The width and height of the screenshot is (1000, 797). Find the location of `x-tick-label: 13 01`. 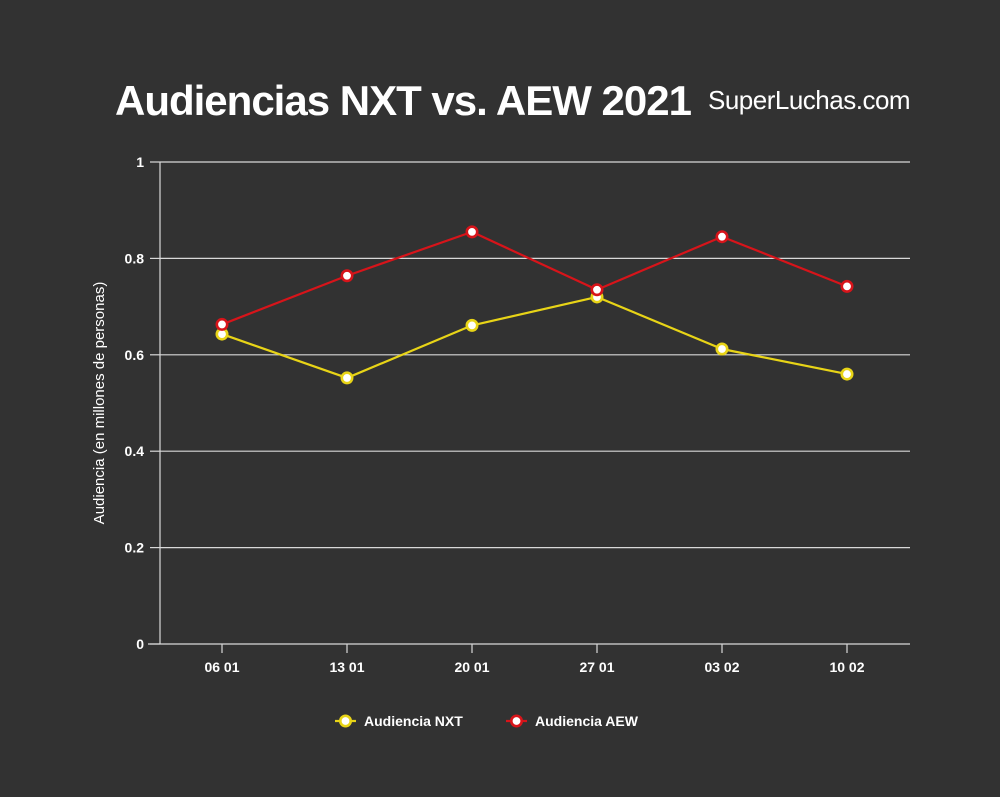

x-tick-label: 13 01 is located at coordinates (346, 667).